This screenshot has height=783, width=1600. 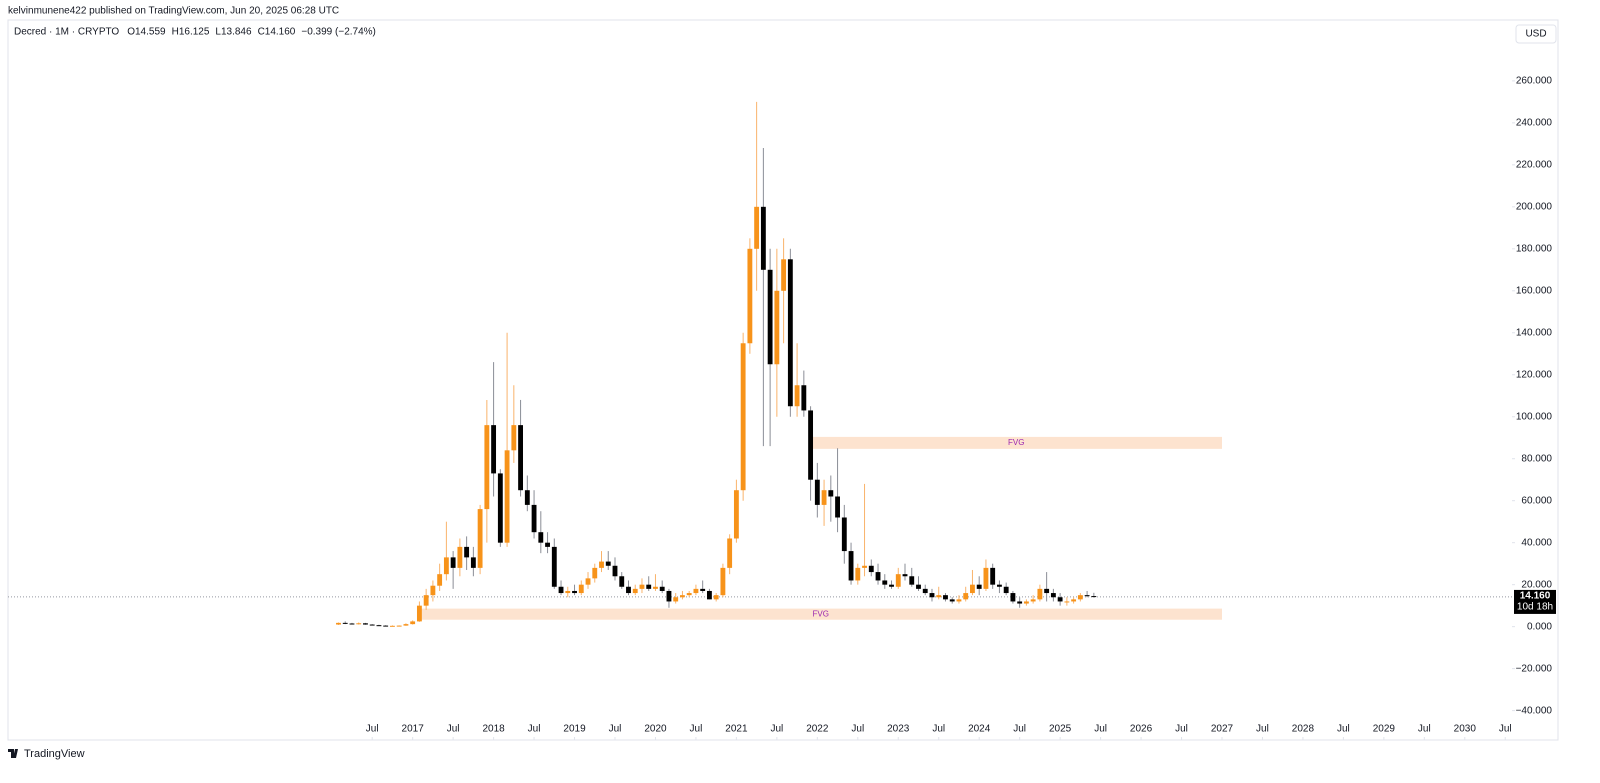 What do you see at coordinates (898, 729) in the screenshot?
I see `x-tick-label: 2023` at bounding box center [898, 729].